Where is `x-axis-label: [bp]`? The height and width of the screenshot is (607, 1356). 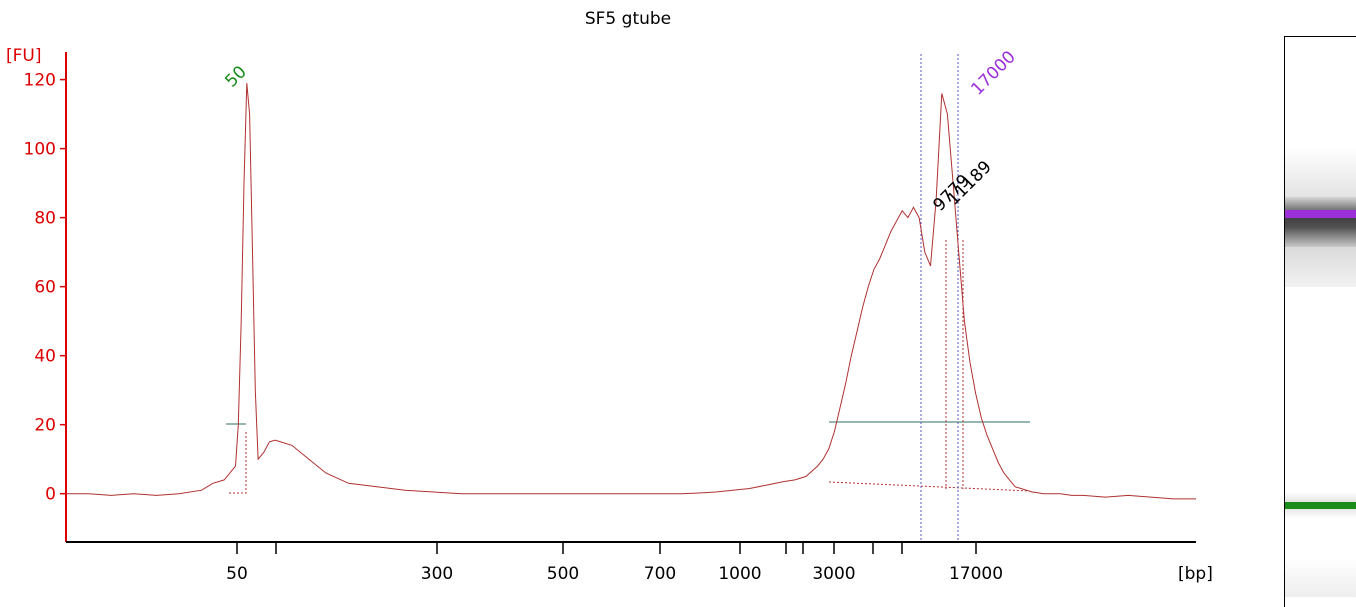
x-axis-label: [bp] is located at coordinates (1195, 574).